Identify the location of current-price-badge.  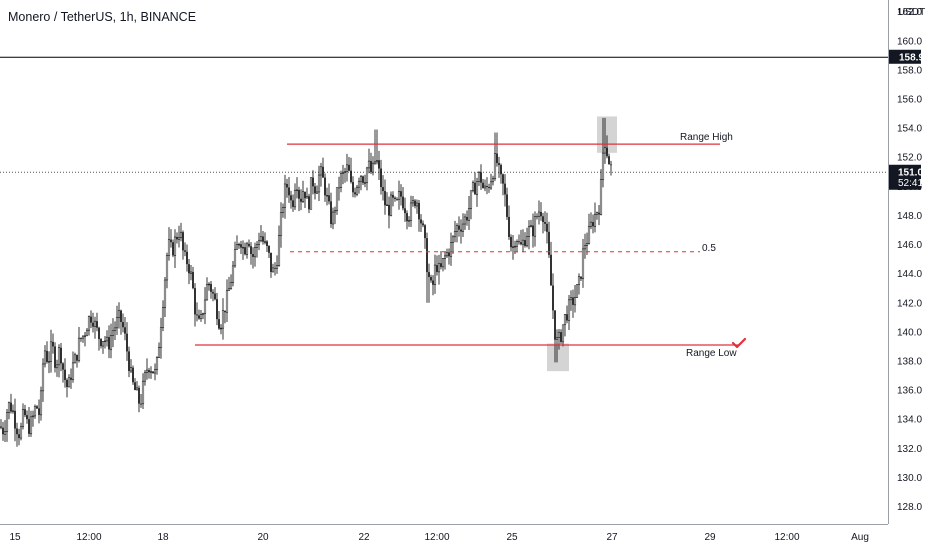
(905, 177).